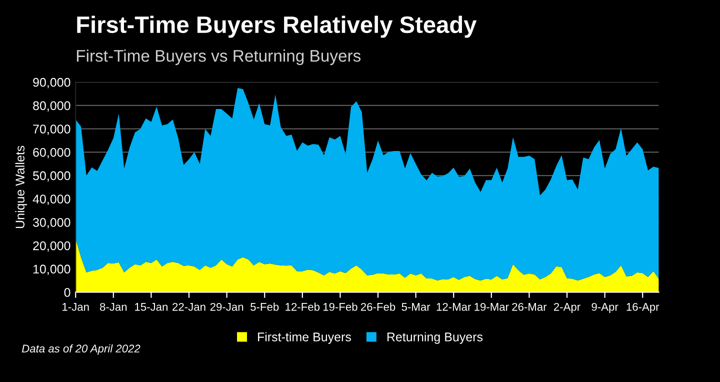 Image resolution: width=720 pixels, height=382 pixels. What do you see at coordinates (218, 58) in the screenshot?
I see `chart-subtitle: First-Time Buyers vs Returning Buyers` at bounding box center [218, 58].